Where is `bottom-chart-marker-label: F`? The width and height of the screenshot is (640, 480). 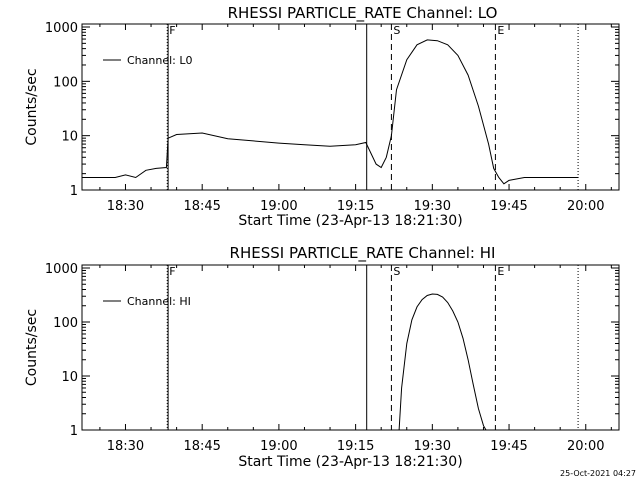
bottom-chart-marker-label: F is located at coordinates (172, 271).